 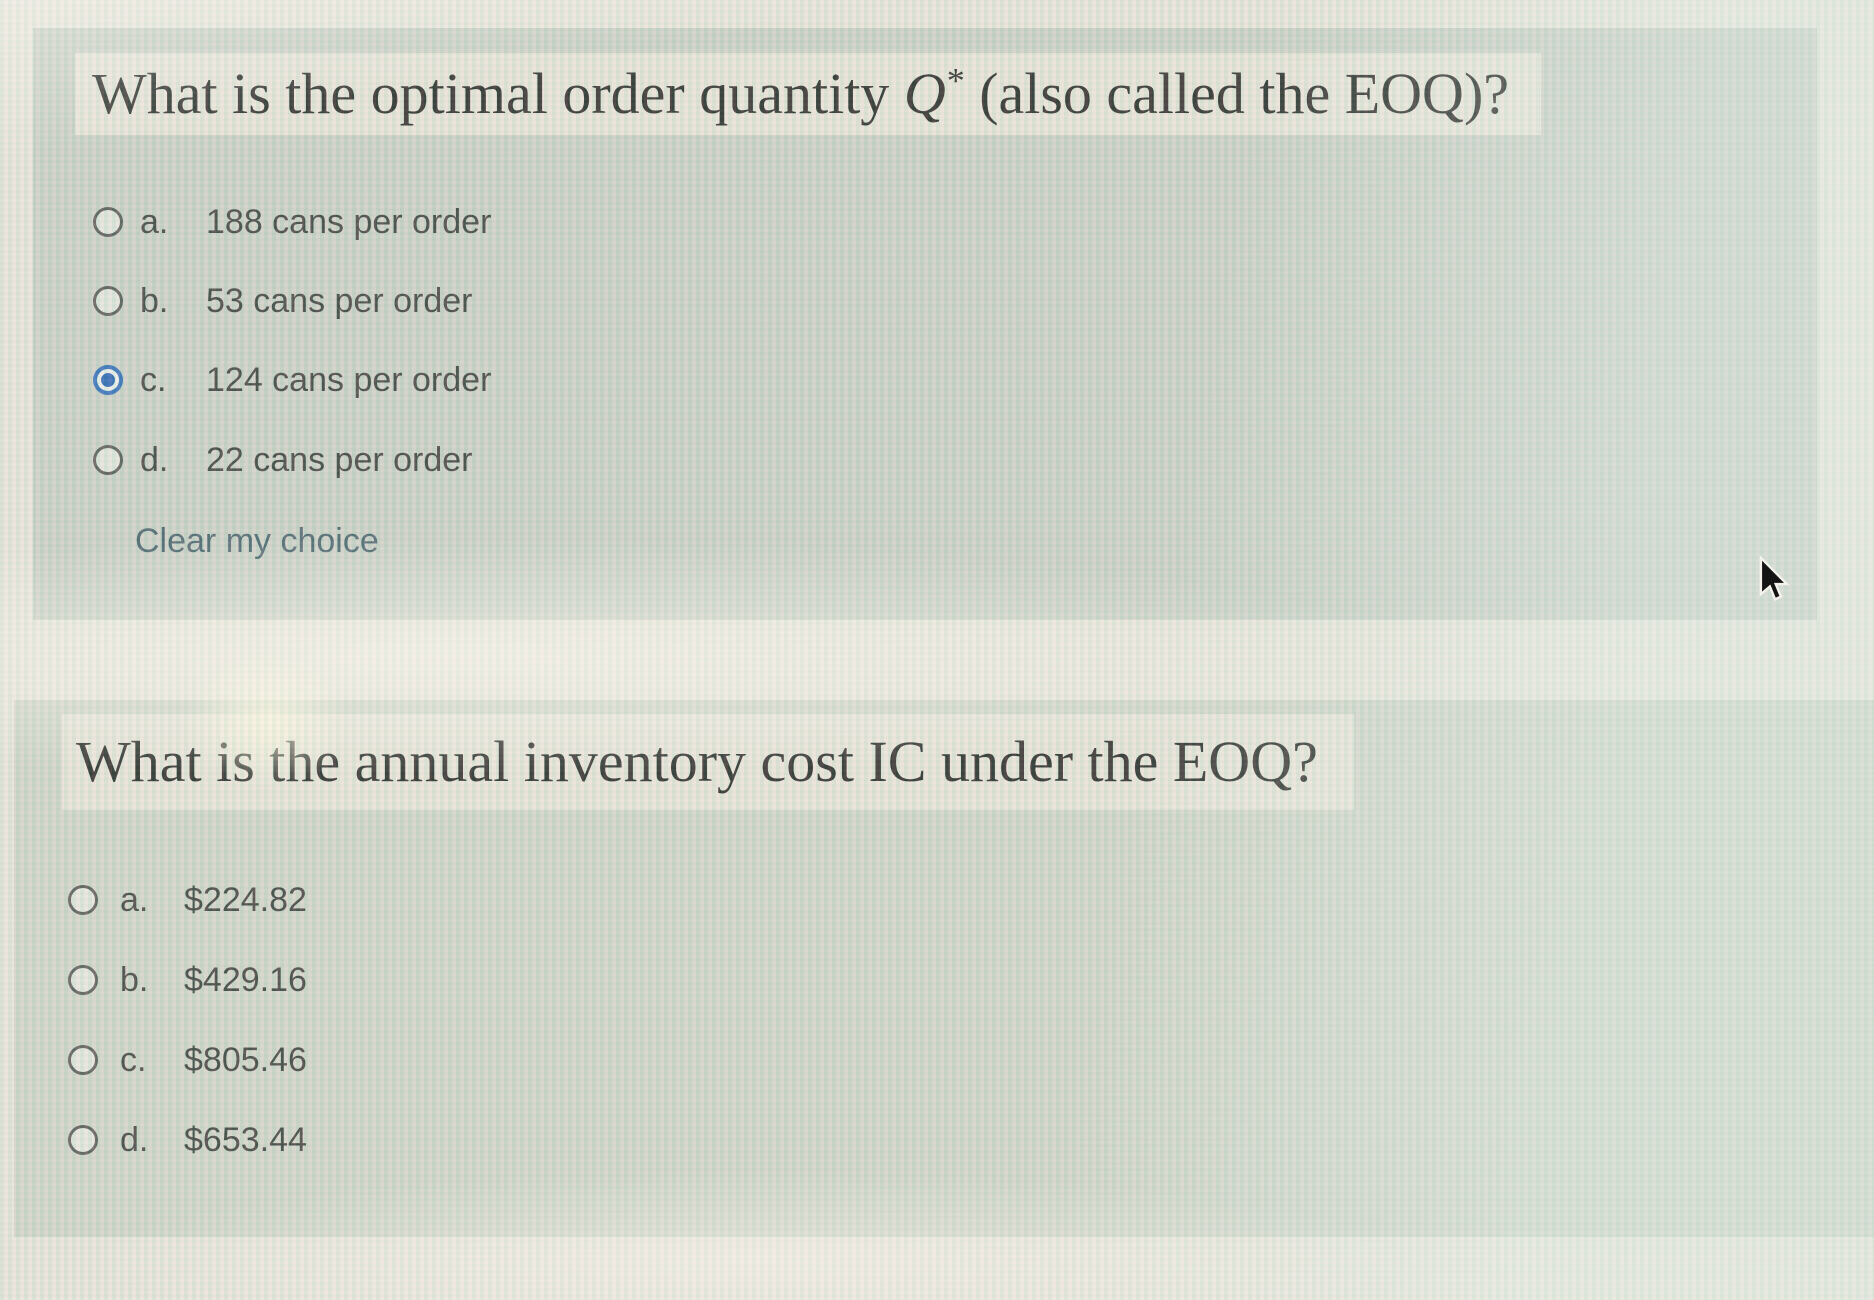 I want to click on q2-option-c-label: $805.46, so click(x=245, y=1059).